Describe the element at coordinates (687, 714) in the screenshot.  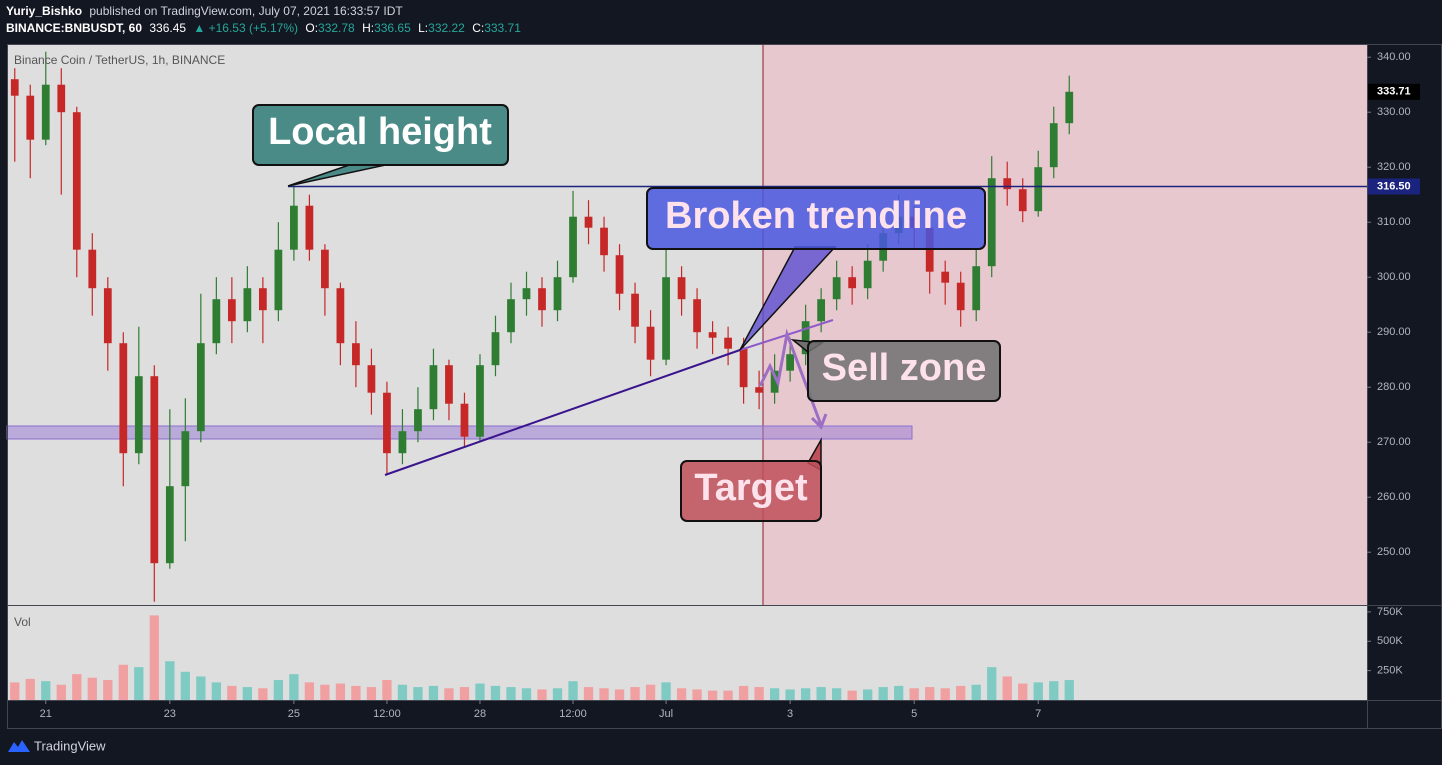
I see `time-axis` at that location.